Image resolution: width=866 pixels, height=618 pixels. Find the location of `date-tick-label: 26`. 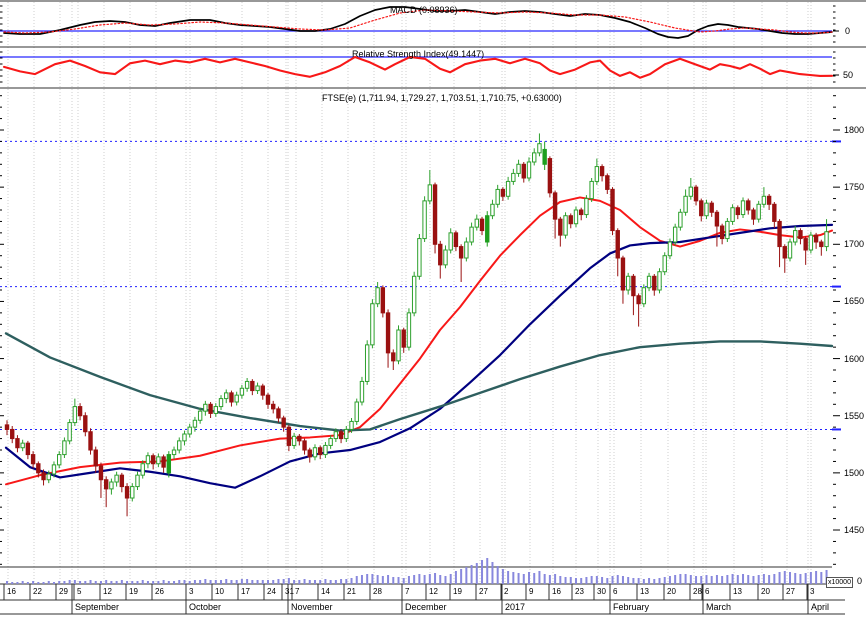

date-tick-label: 26 is located at coordinates (159, 591).